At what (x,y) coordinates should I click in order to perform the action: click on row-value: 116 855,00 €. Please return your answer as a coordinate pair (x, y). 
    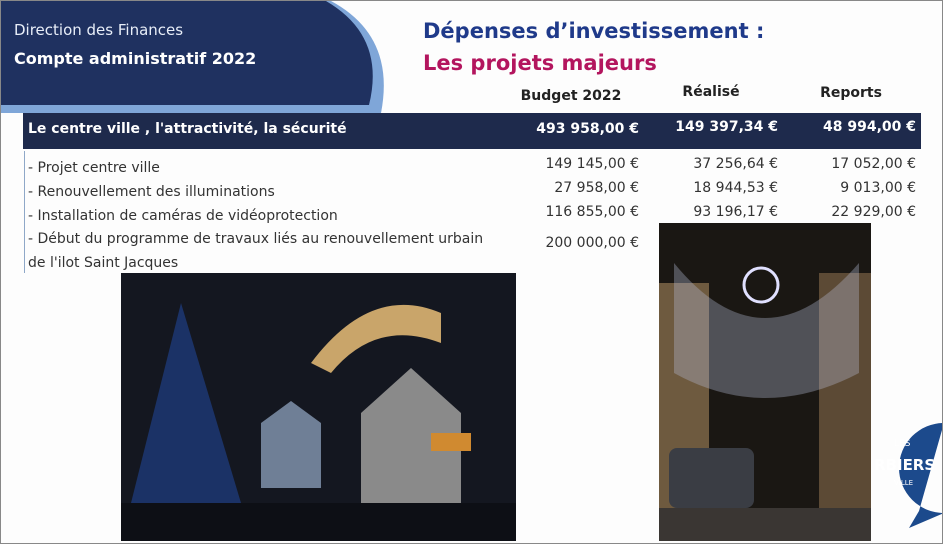
    Looking at the image, I should click on (592, 212).